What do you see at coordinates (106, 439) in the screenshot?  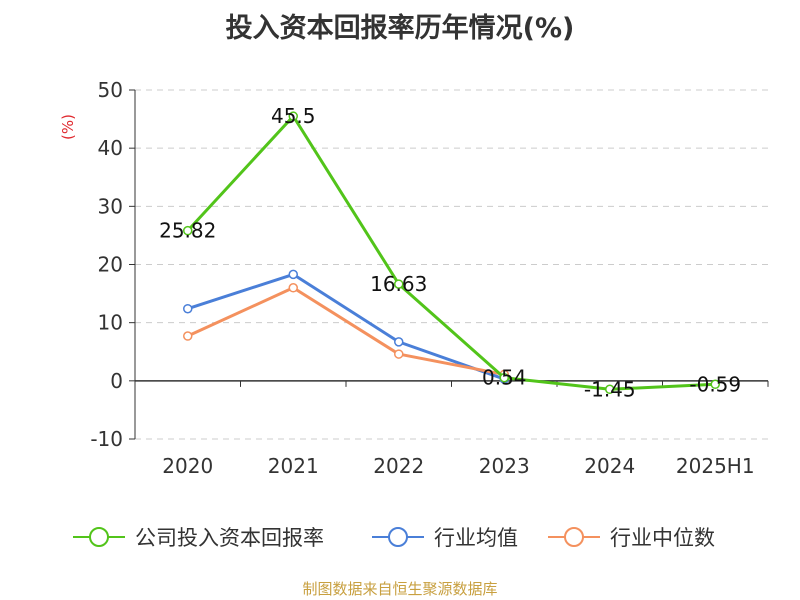 I see `y-tick-label: -10` at bounding box center [106, 439].